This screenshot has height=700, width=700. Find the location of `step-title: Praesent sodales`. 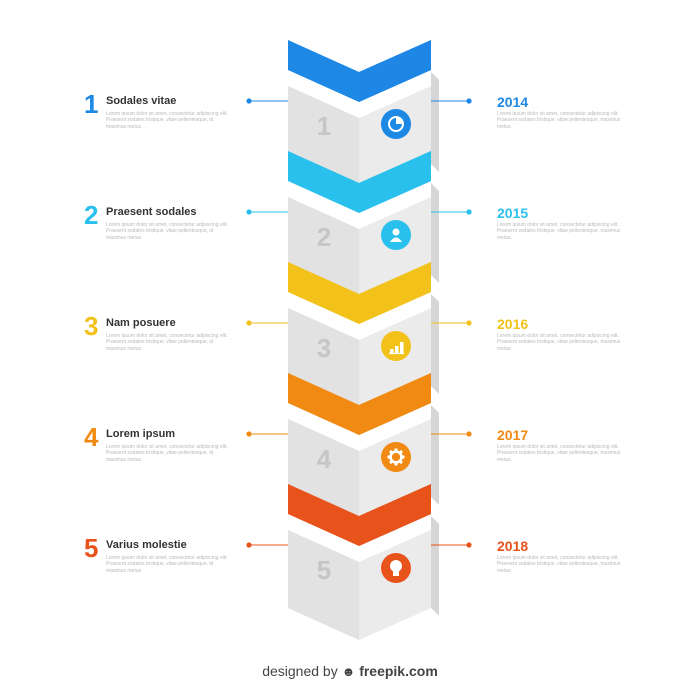

step-title: Praesent sodales is located at coordinates (151, 212).